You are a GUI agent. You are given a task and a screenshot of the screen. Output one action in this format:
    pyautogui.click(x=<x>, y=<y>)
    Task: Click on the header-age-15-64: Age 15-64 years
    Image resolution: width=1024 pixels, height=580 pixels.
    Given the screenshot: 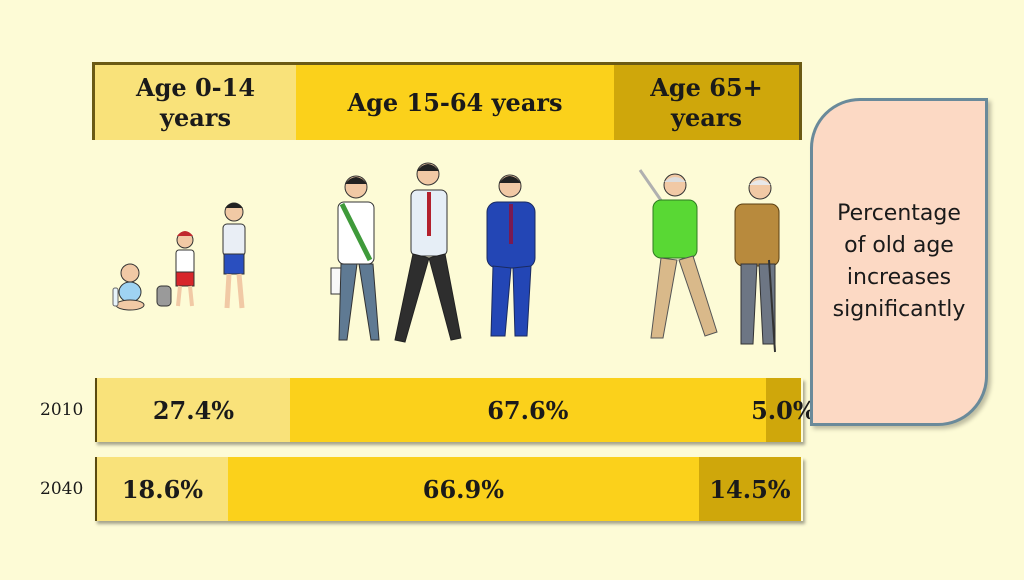 What is the action you would take?
    pyautogui.click(x=455, y=102)
    